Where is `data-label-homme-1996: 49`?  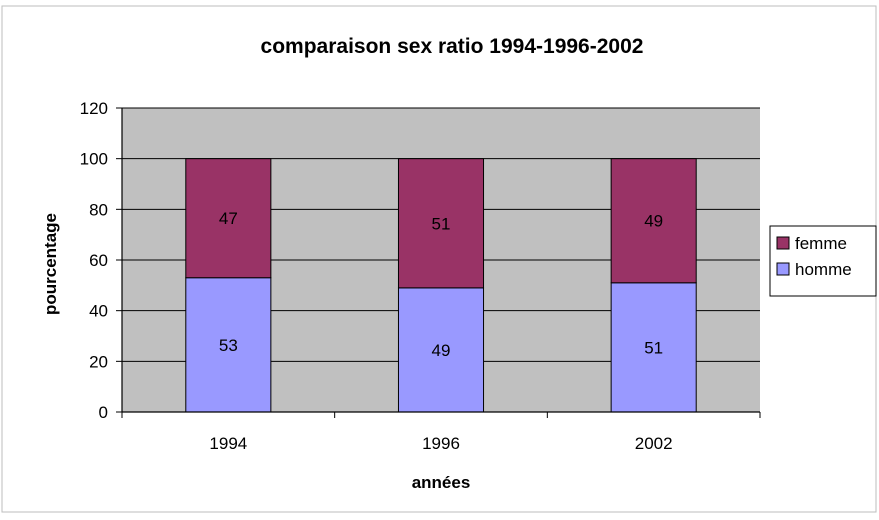 data-label-homme-1996: 49 is located at coordinates (441, 350).